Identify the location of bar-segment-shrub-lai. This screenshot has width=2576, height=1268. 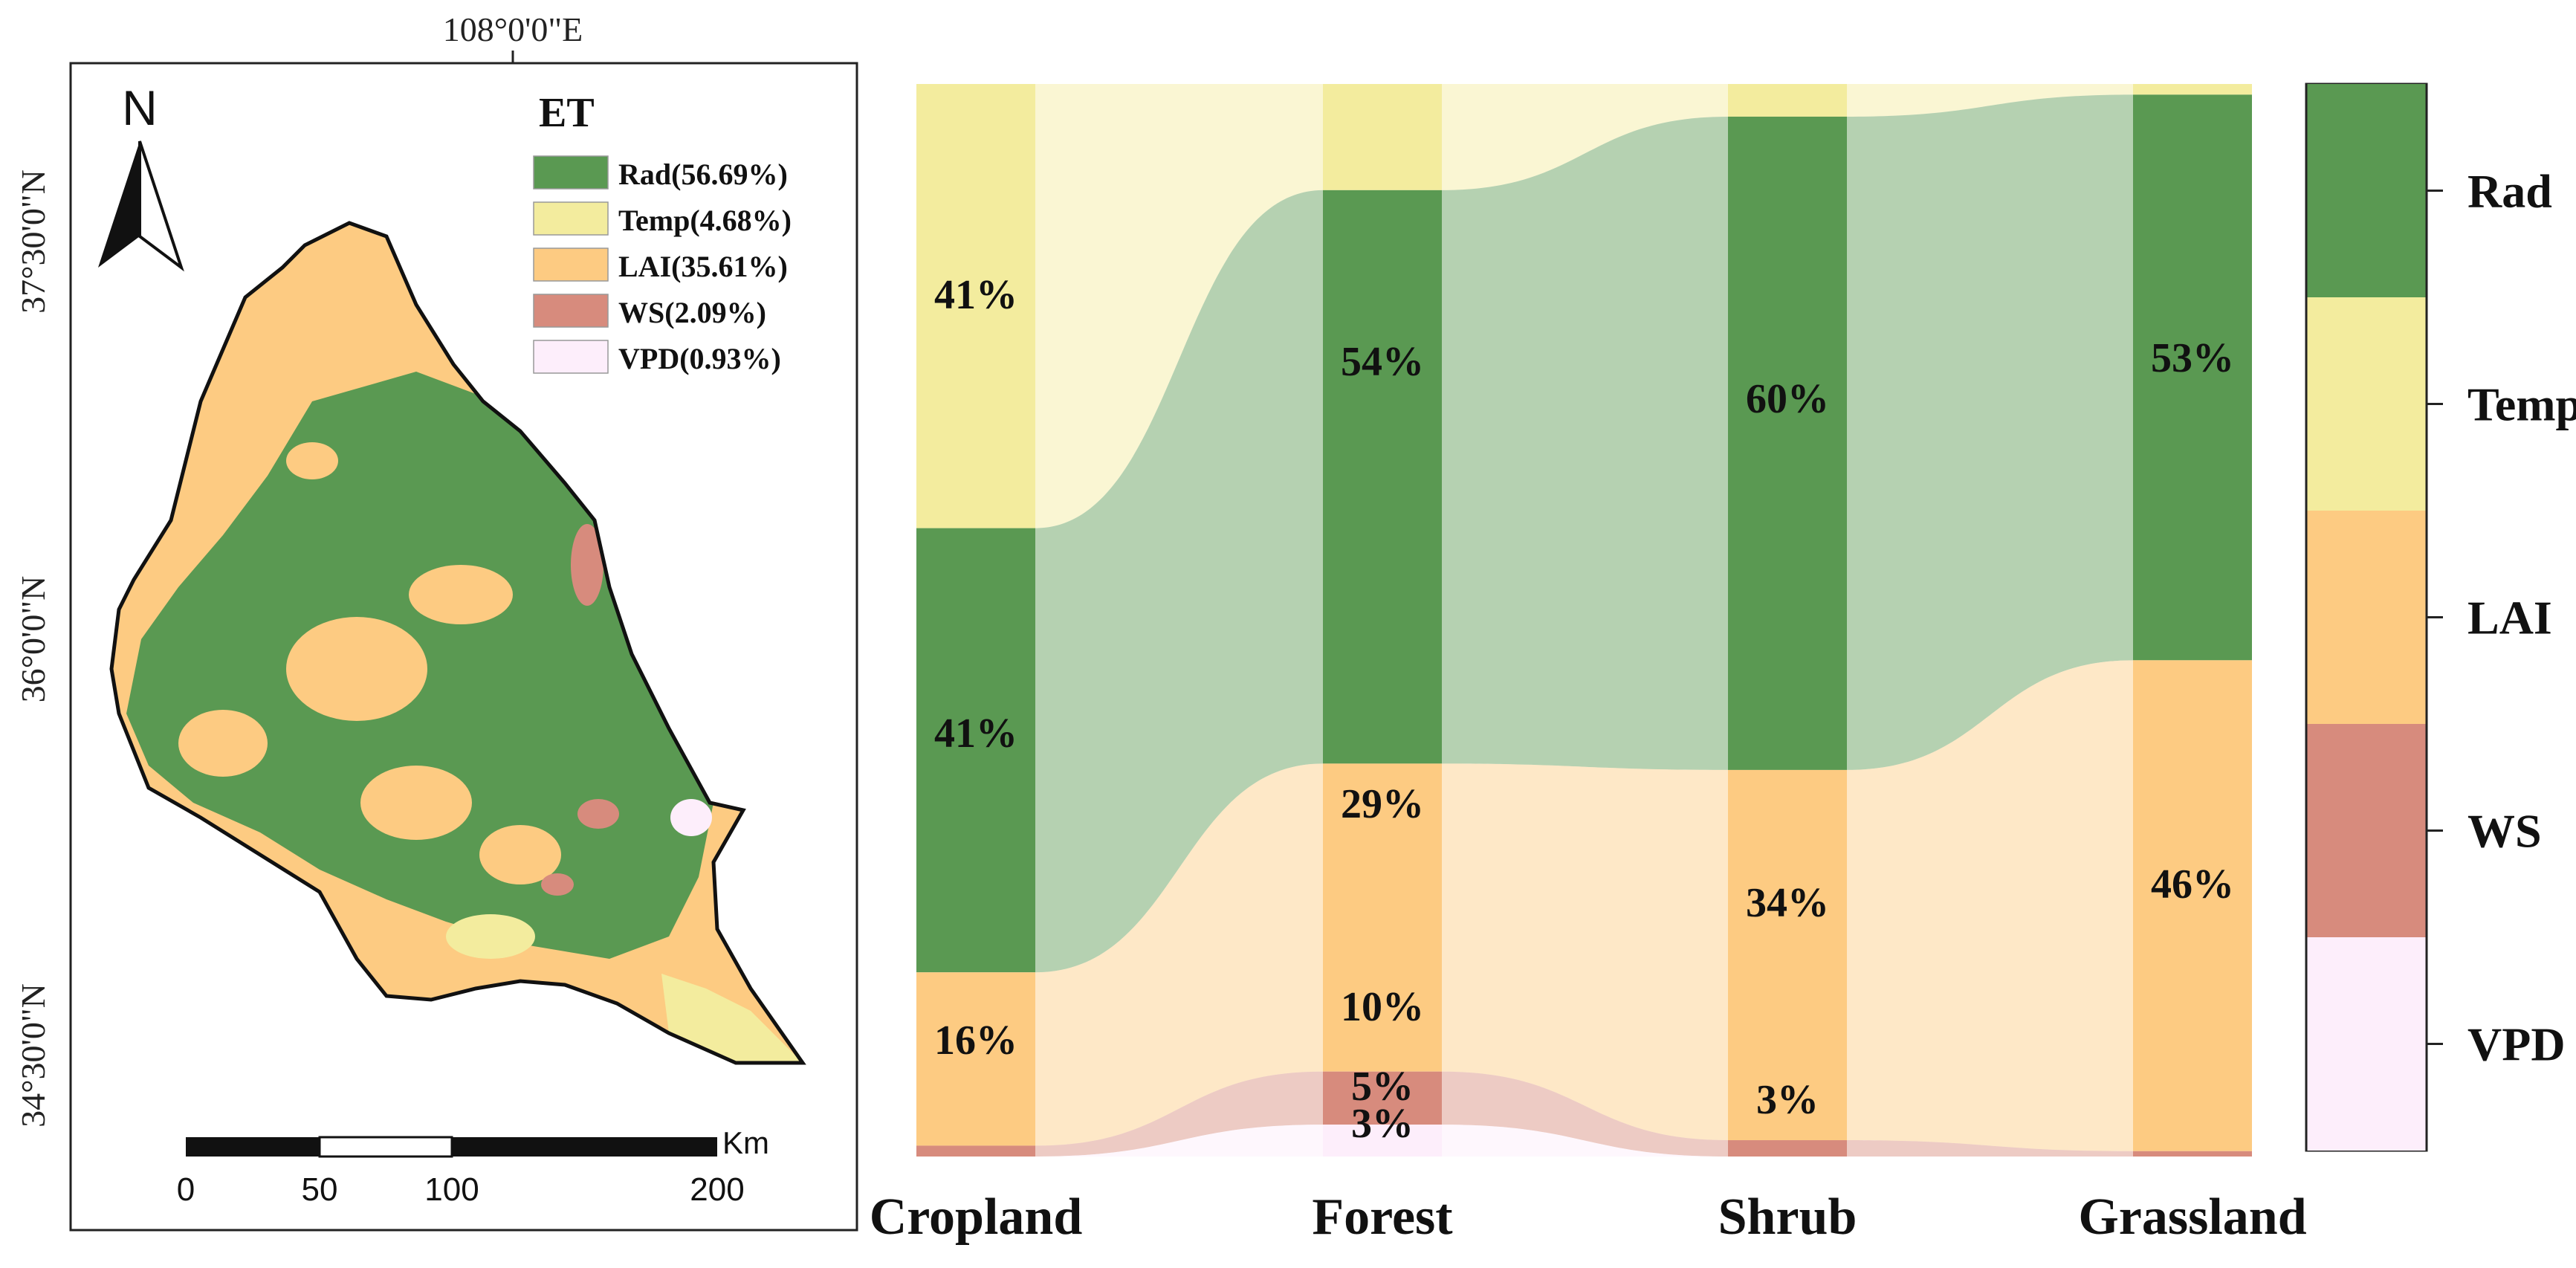
(1787, 955).